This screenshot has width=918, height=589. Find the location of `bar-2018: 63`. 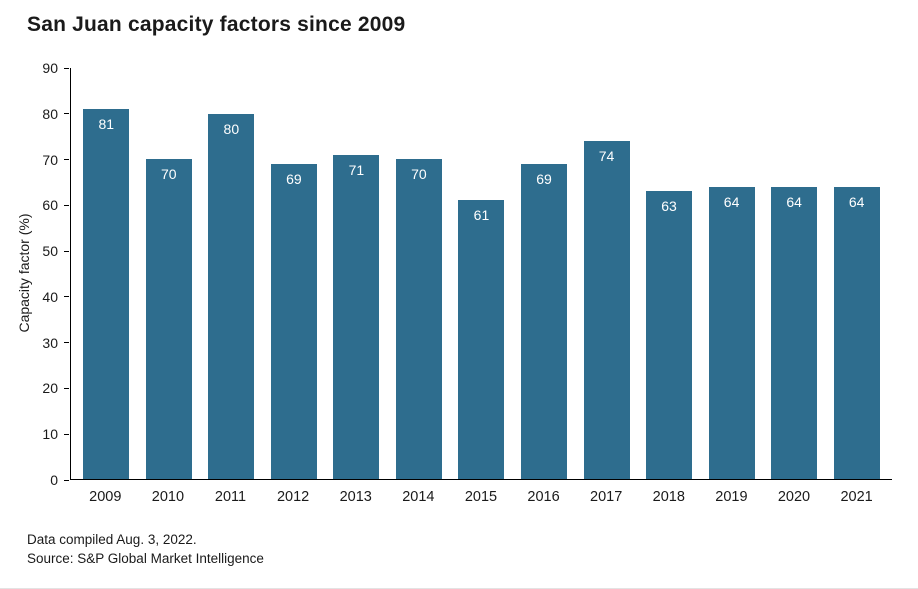

bar-2018: 63 is located at coordinates (669, 335).